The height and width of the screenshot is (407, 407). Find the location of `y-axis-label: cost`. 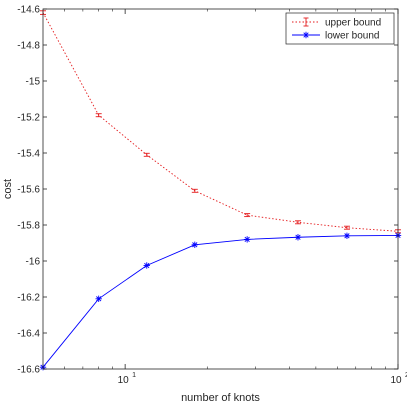

y-axis-label: cost is located at coordinates (8, 189).